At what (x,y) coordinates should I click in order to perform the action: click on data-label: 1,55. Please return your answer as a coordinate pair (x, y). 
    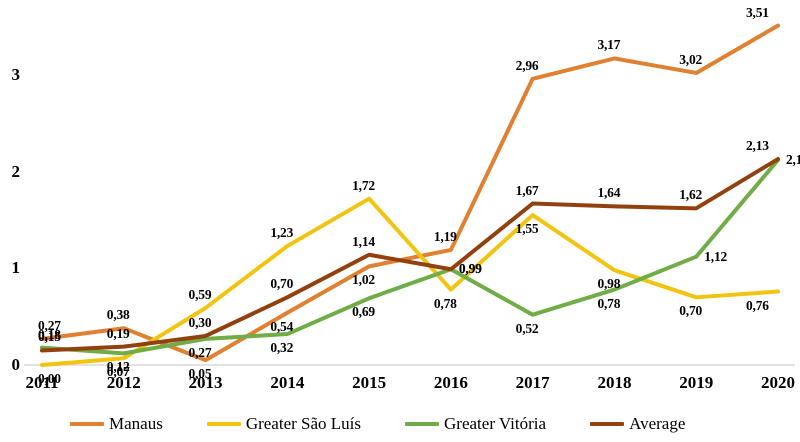
    Looking at the image, I should click on (527, 229).